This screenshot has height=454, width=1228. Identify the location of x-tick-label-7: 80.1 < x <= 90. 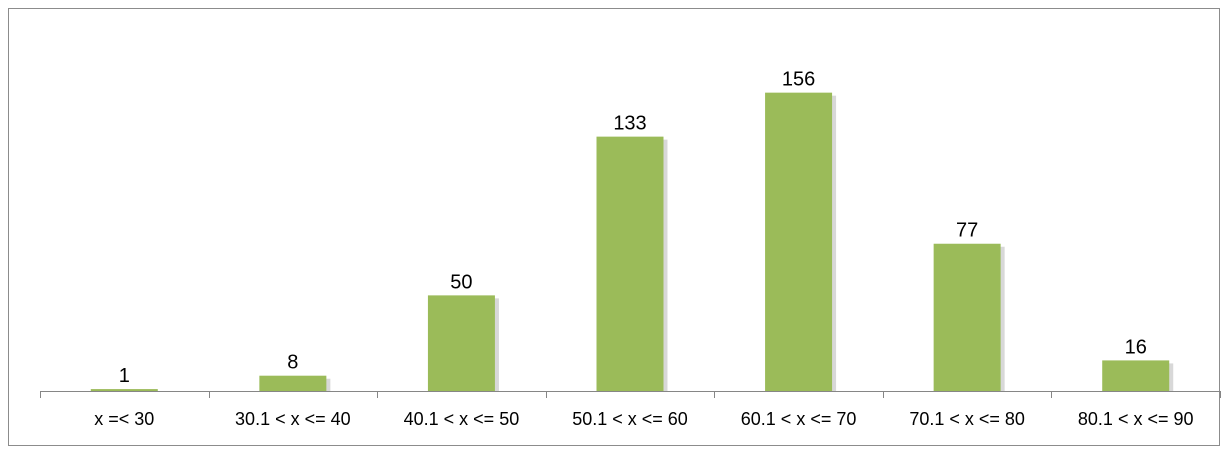
(1136, 419).